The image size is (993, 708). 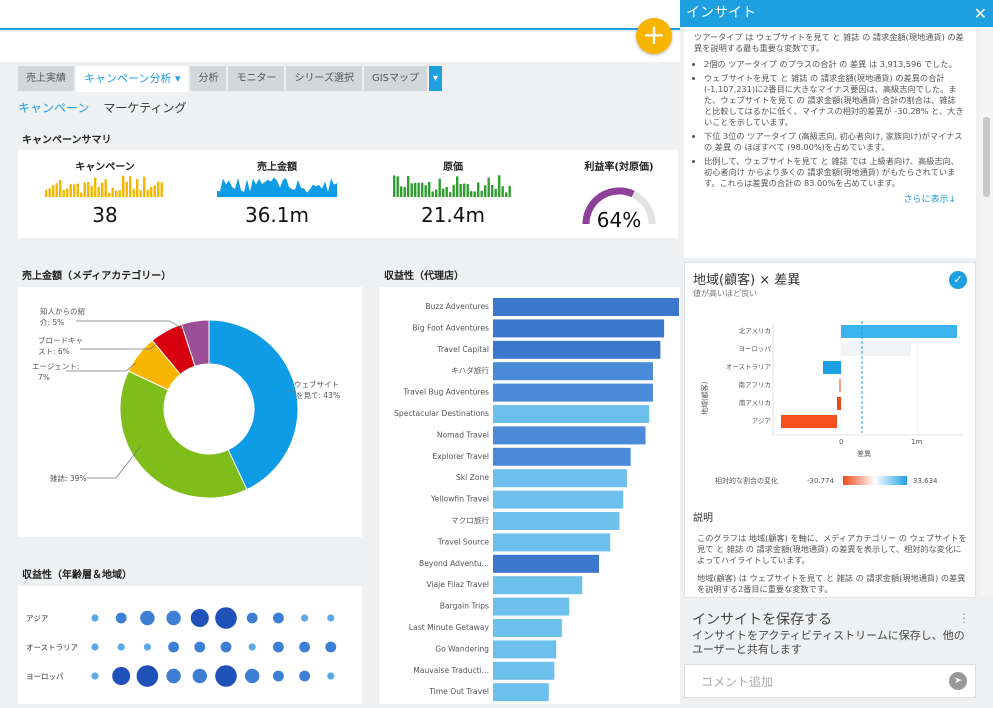 What do you see at coordinates (449, 627) in the screenshot?
I see `bar-label: Last Minute Getaway` at bounding box center [449, 627].